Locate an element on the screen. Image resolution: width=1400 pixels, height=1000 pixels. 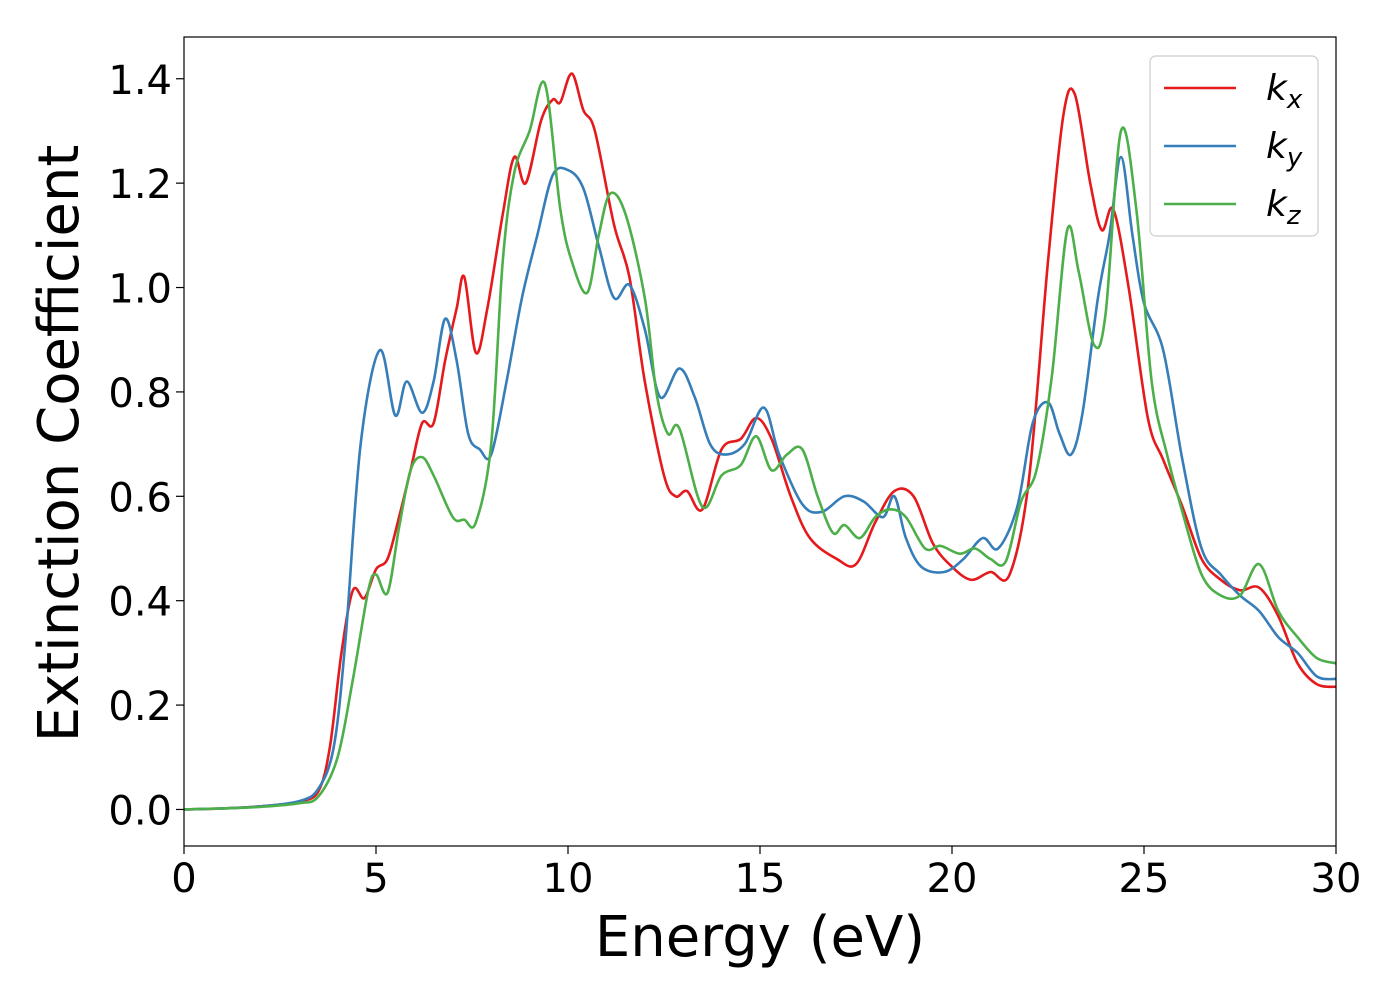
legend-label-ky: ky is located at coordinates (1284, 149).